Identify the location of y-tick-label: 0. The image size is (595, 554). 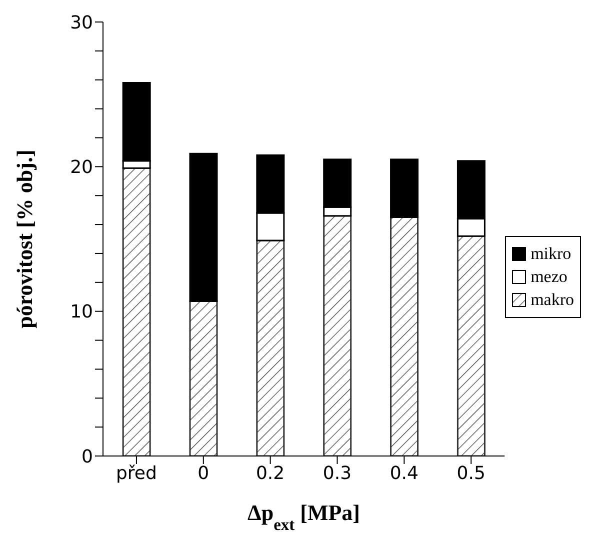
(87, 457).